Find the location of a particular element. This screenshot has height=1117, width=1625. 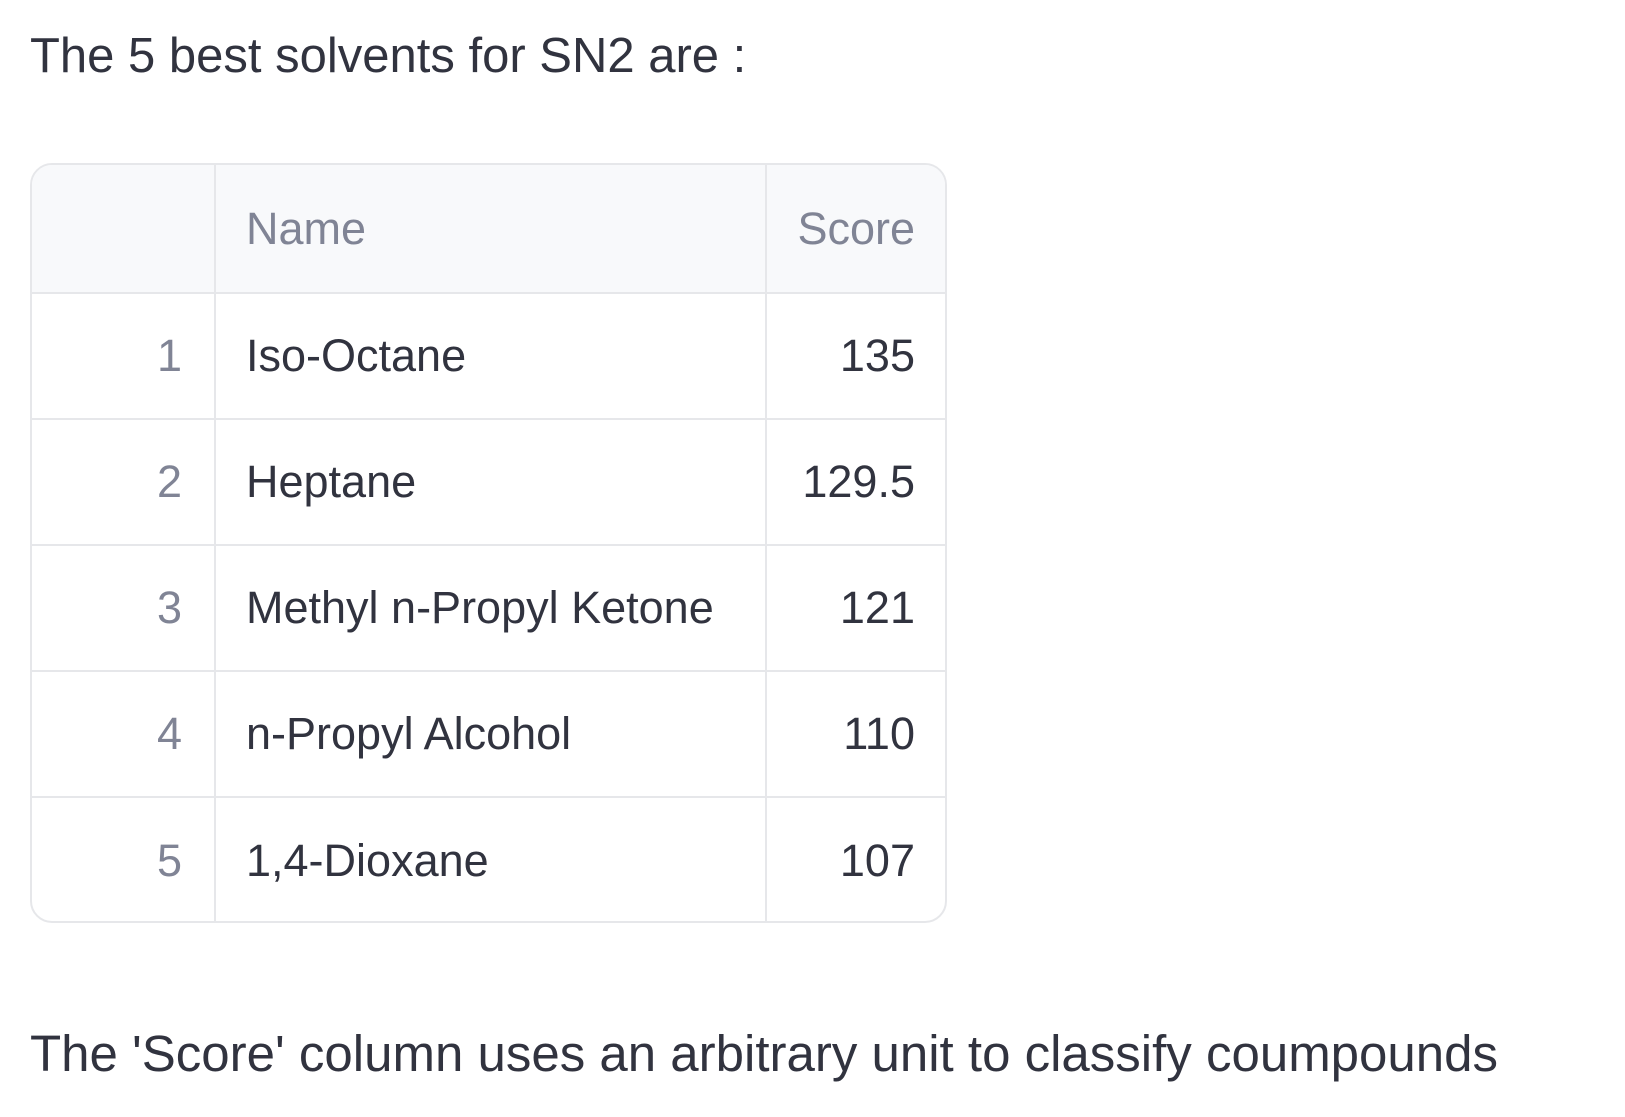

index-column-header is located at coordinates (124, 229).